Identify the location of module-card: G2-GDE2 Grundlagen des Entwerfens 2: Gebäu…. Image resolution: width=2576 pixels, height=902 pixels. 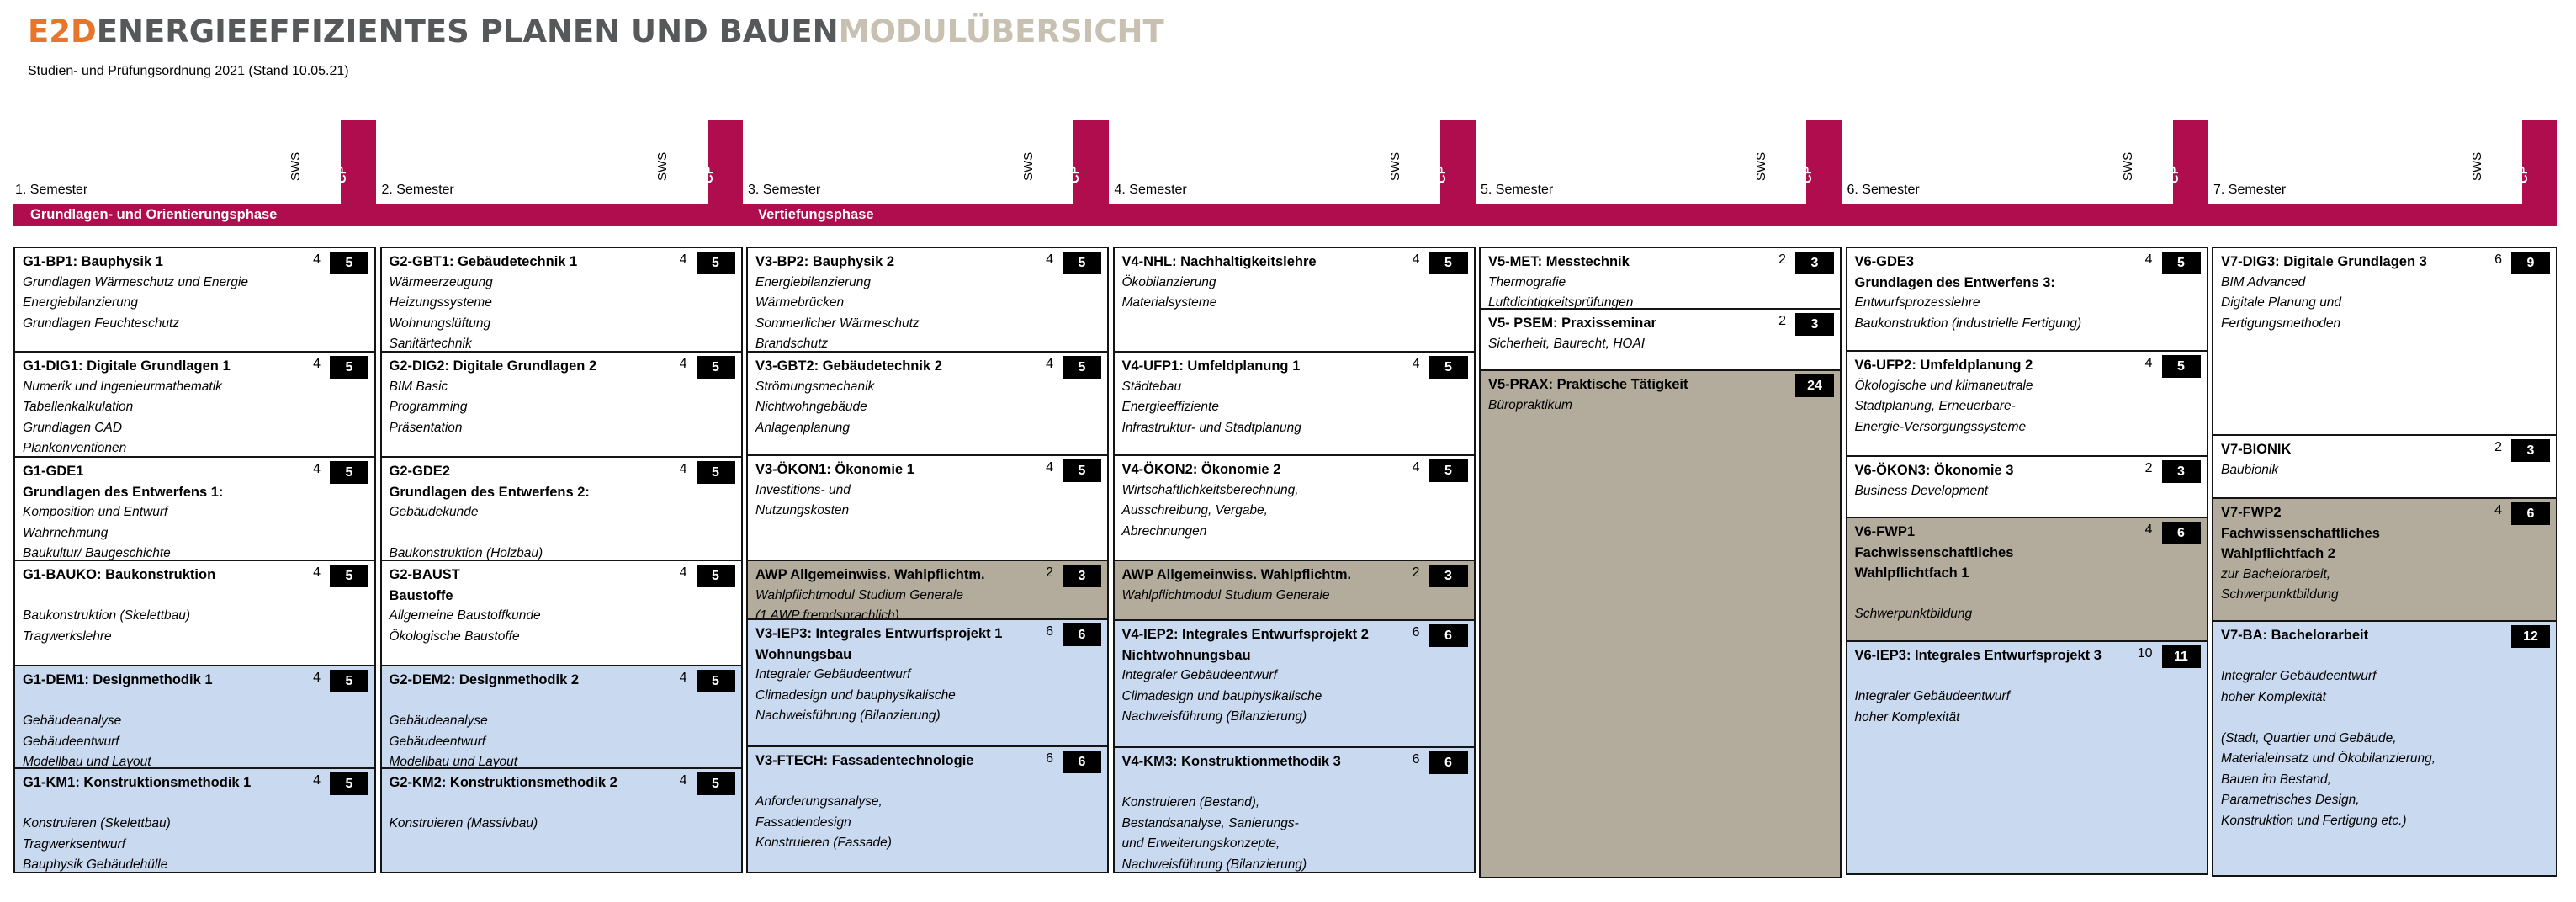
(561, 508).